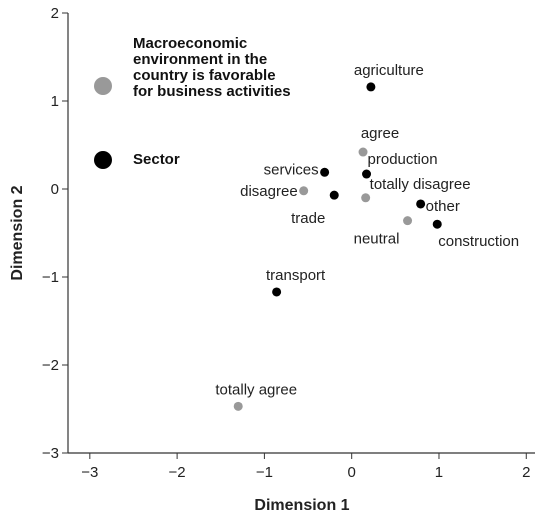 Image resolution: width=537 pixels, height=520 pixels. What do you see at coordinates (55, 13) in the screenshot?
I see `y-tick-label: 2` at bounding box center [55, 13].